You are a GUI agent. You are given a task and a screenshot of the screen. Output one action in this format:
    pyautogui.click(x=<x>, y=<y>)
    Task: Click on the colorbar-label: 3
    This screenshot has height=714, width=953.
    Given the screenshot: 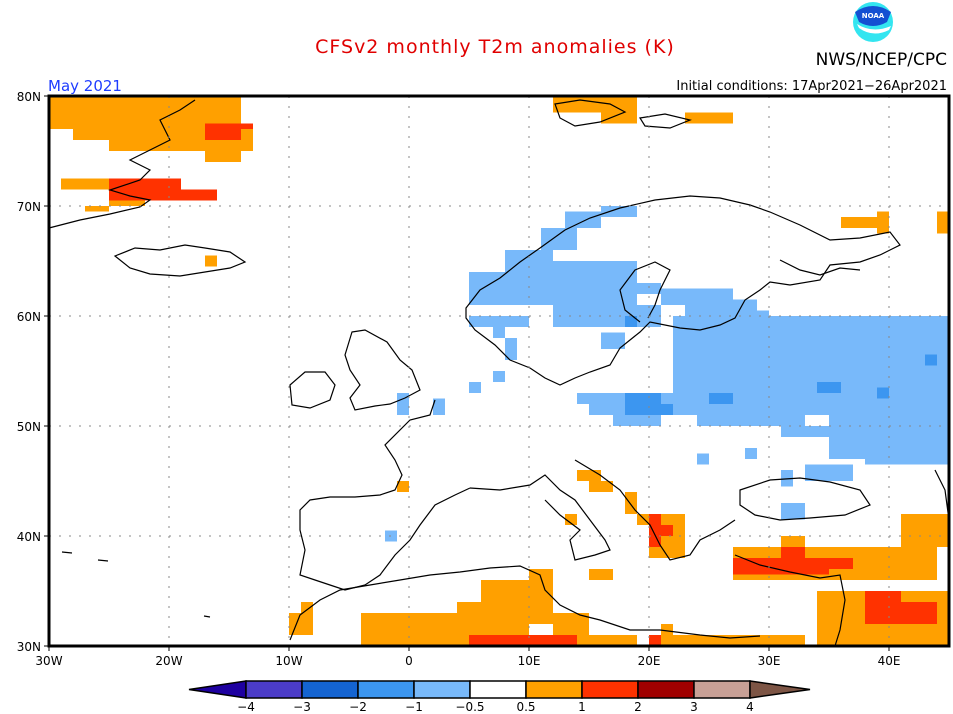 What is the action you would take?
    pyautogui.click(x=694, y=707)
    